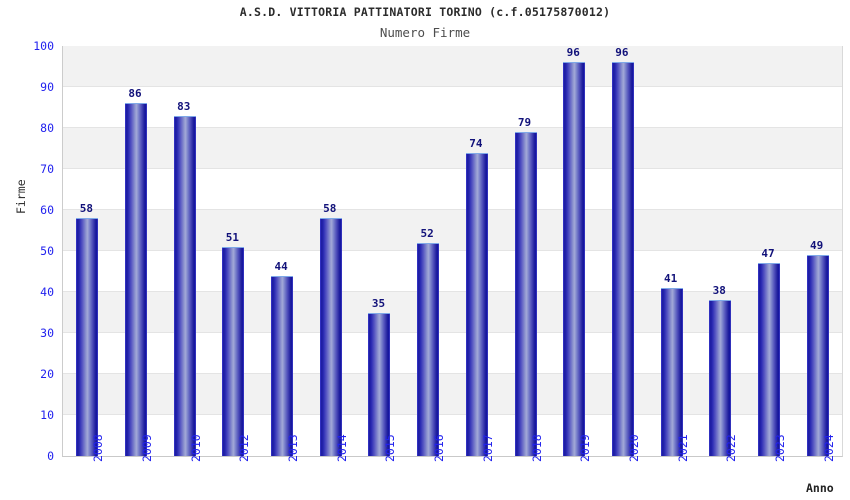 The width and height of the screenshot is (850, 500). What do you see at coordinates (47, 251) in the screenshot?
I see `y-tick-label: 50` at bounding box center [47, 251].